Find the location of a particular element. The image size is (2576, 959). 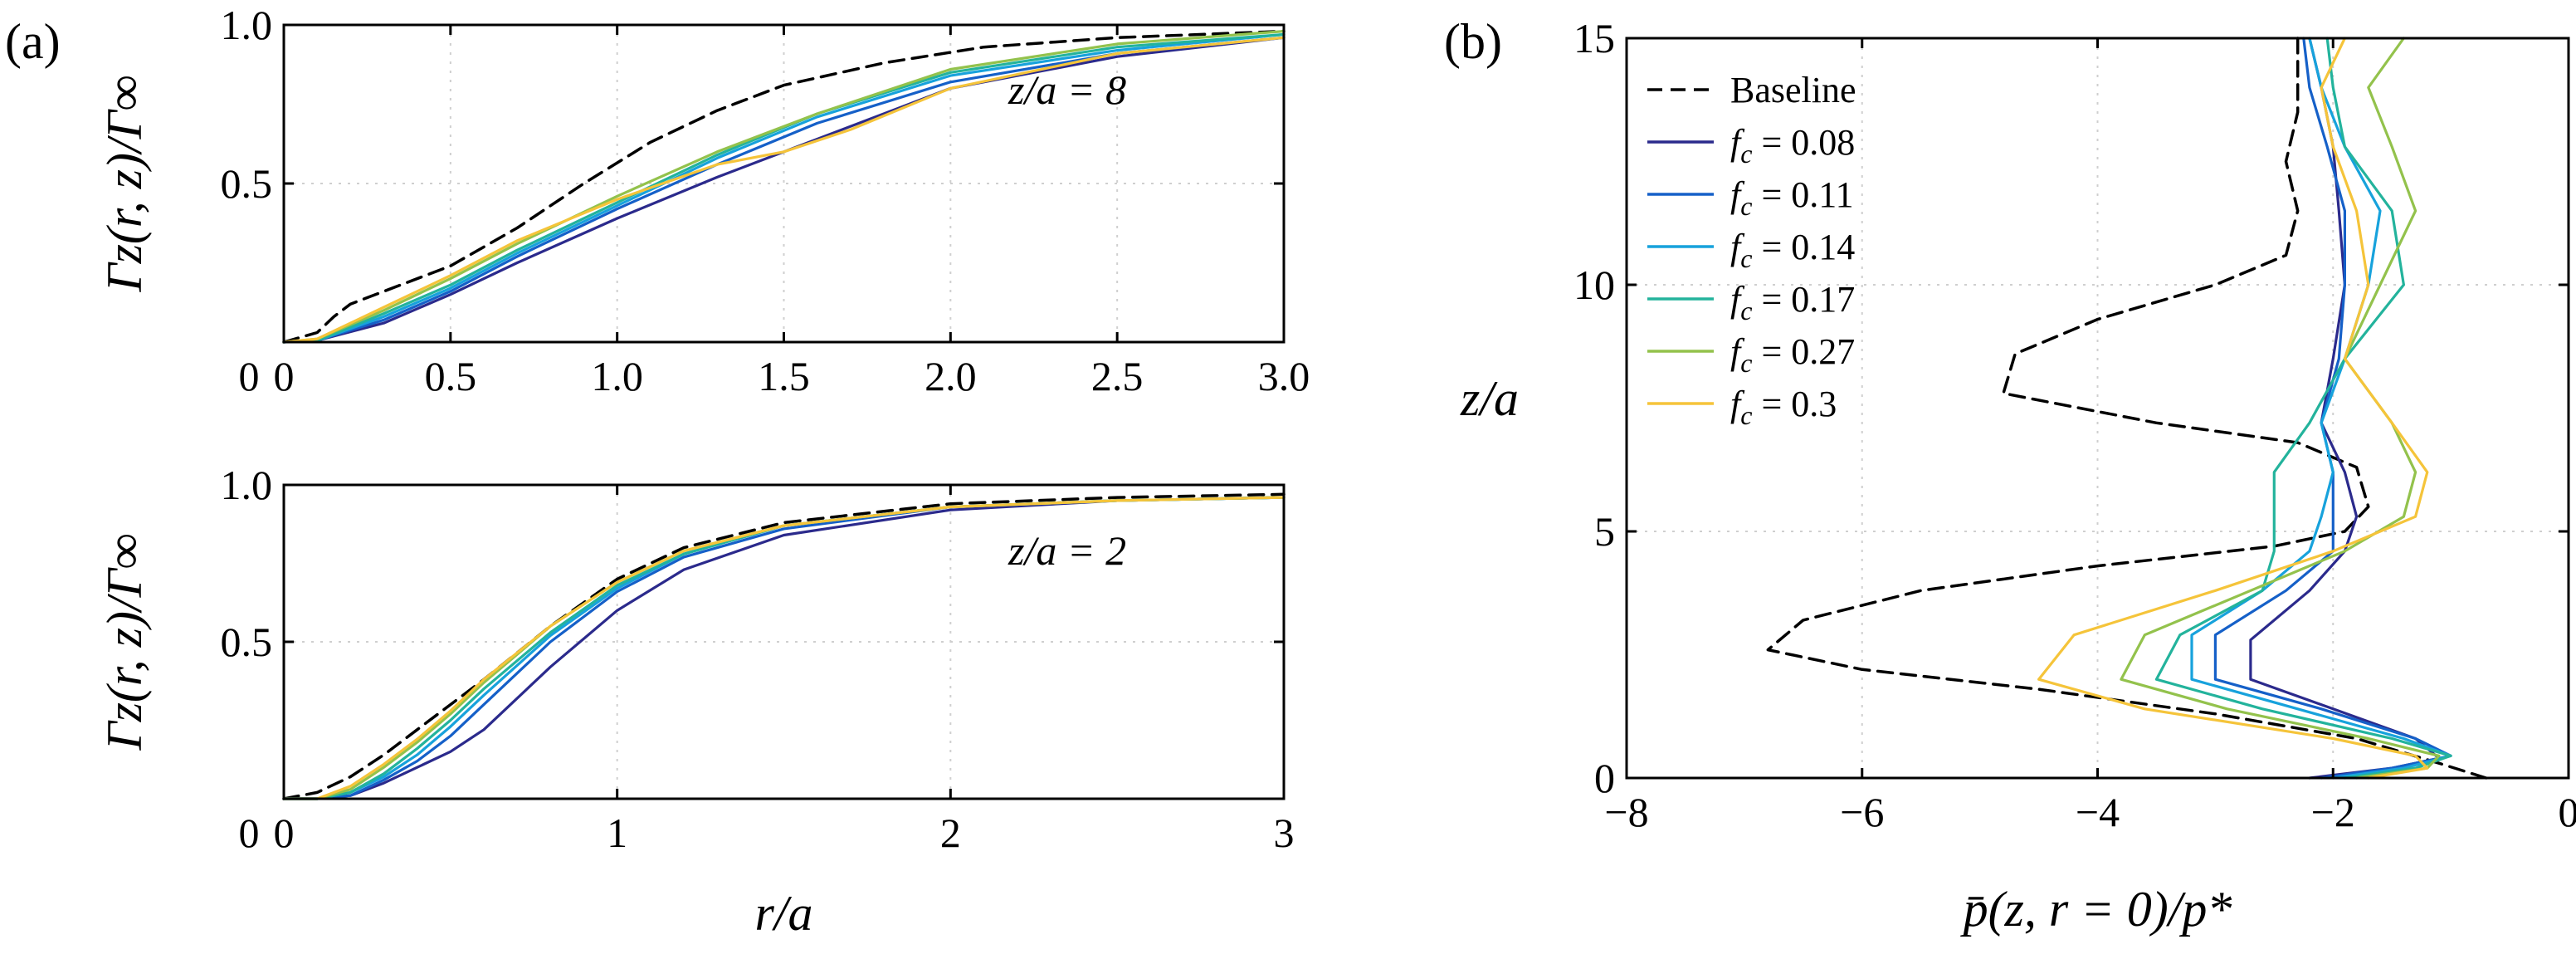

x-tick-label: −4 is located at coordinates (2098, 812).